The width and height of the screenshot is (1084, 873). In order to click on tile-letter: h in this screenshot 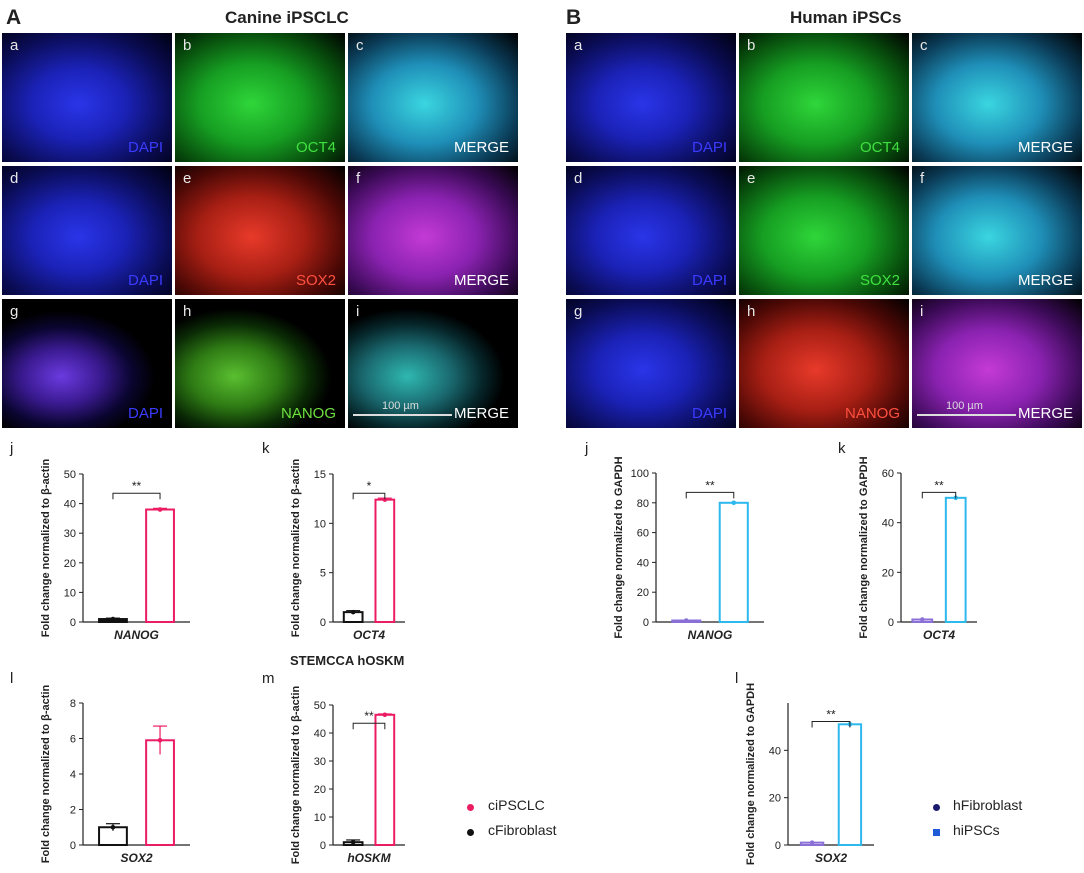, I will do `click(187, 311)`.